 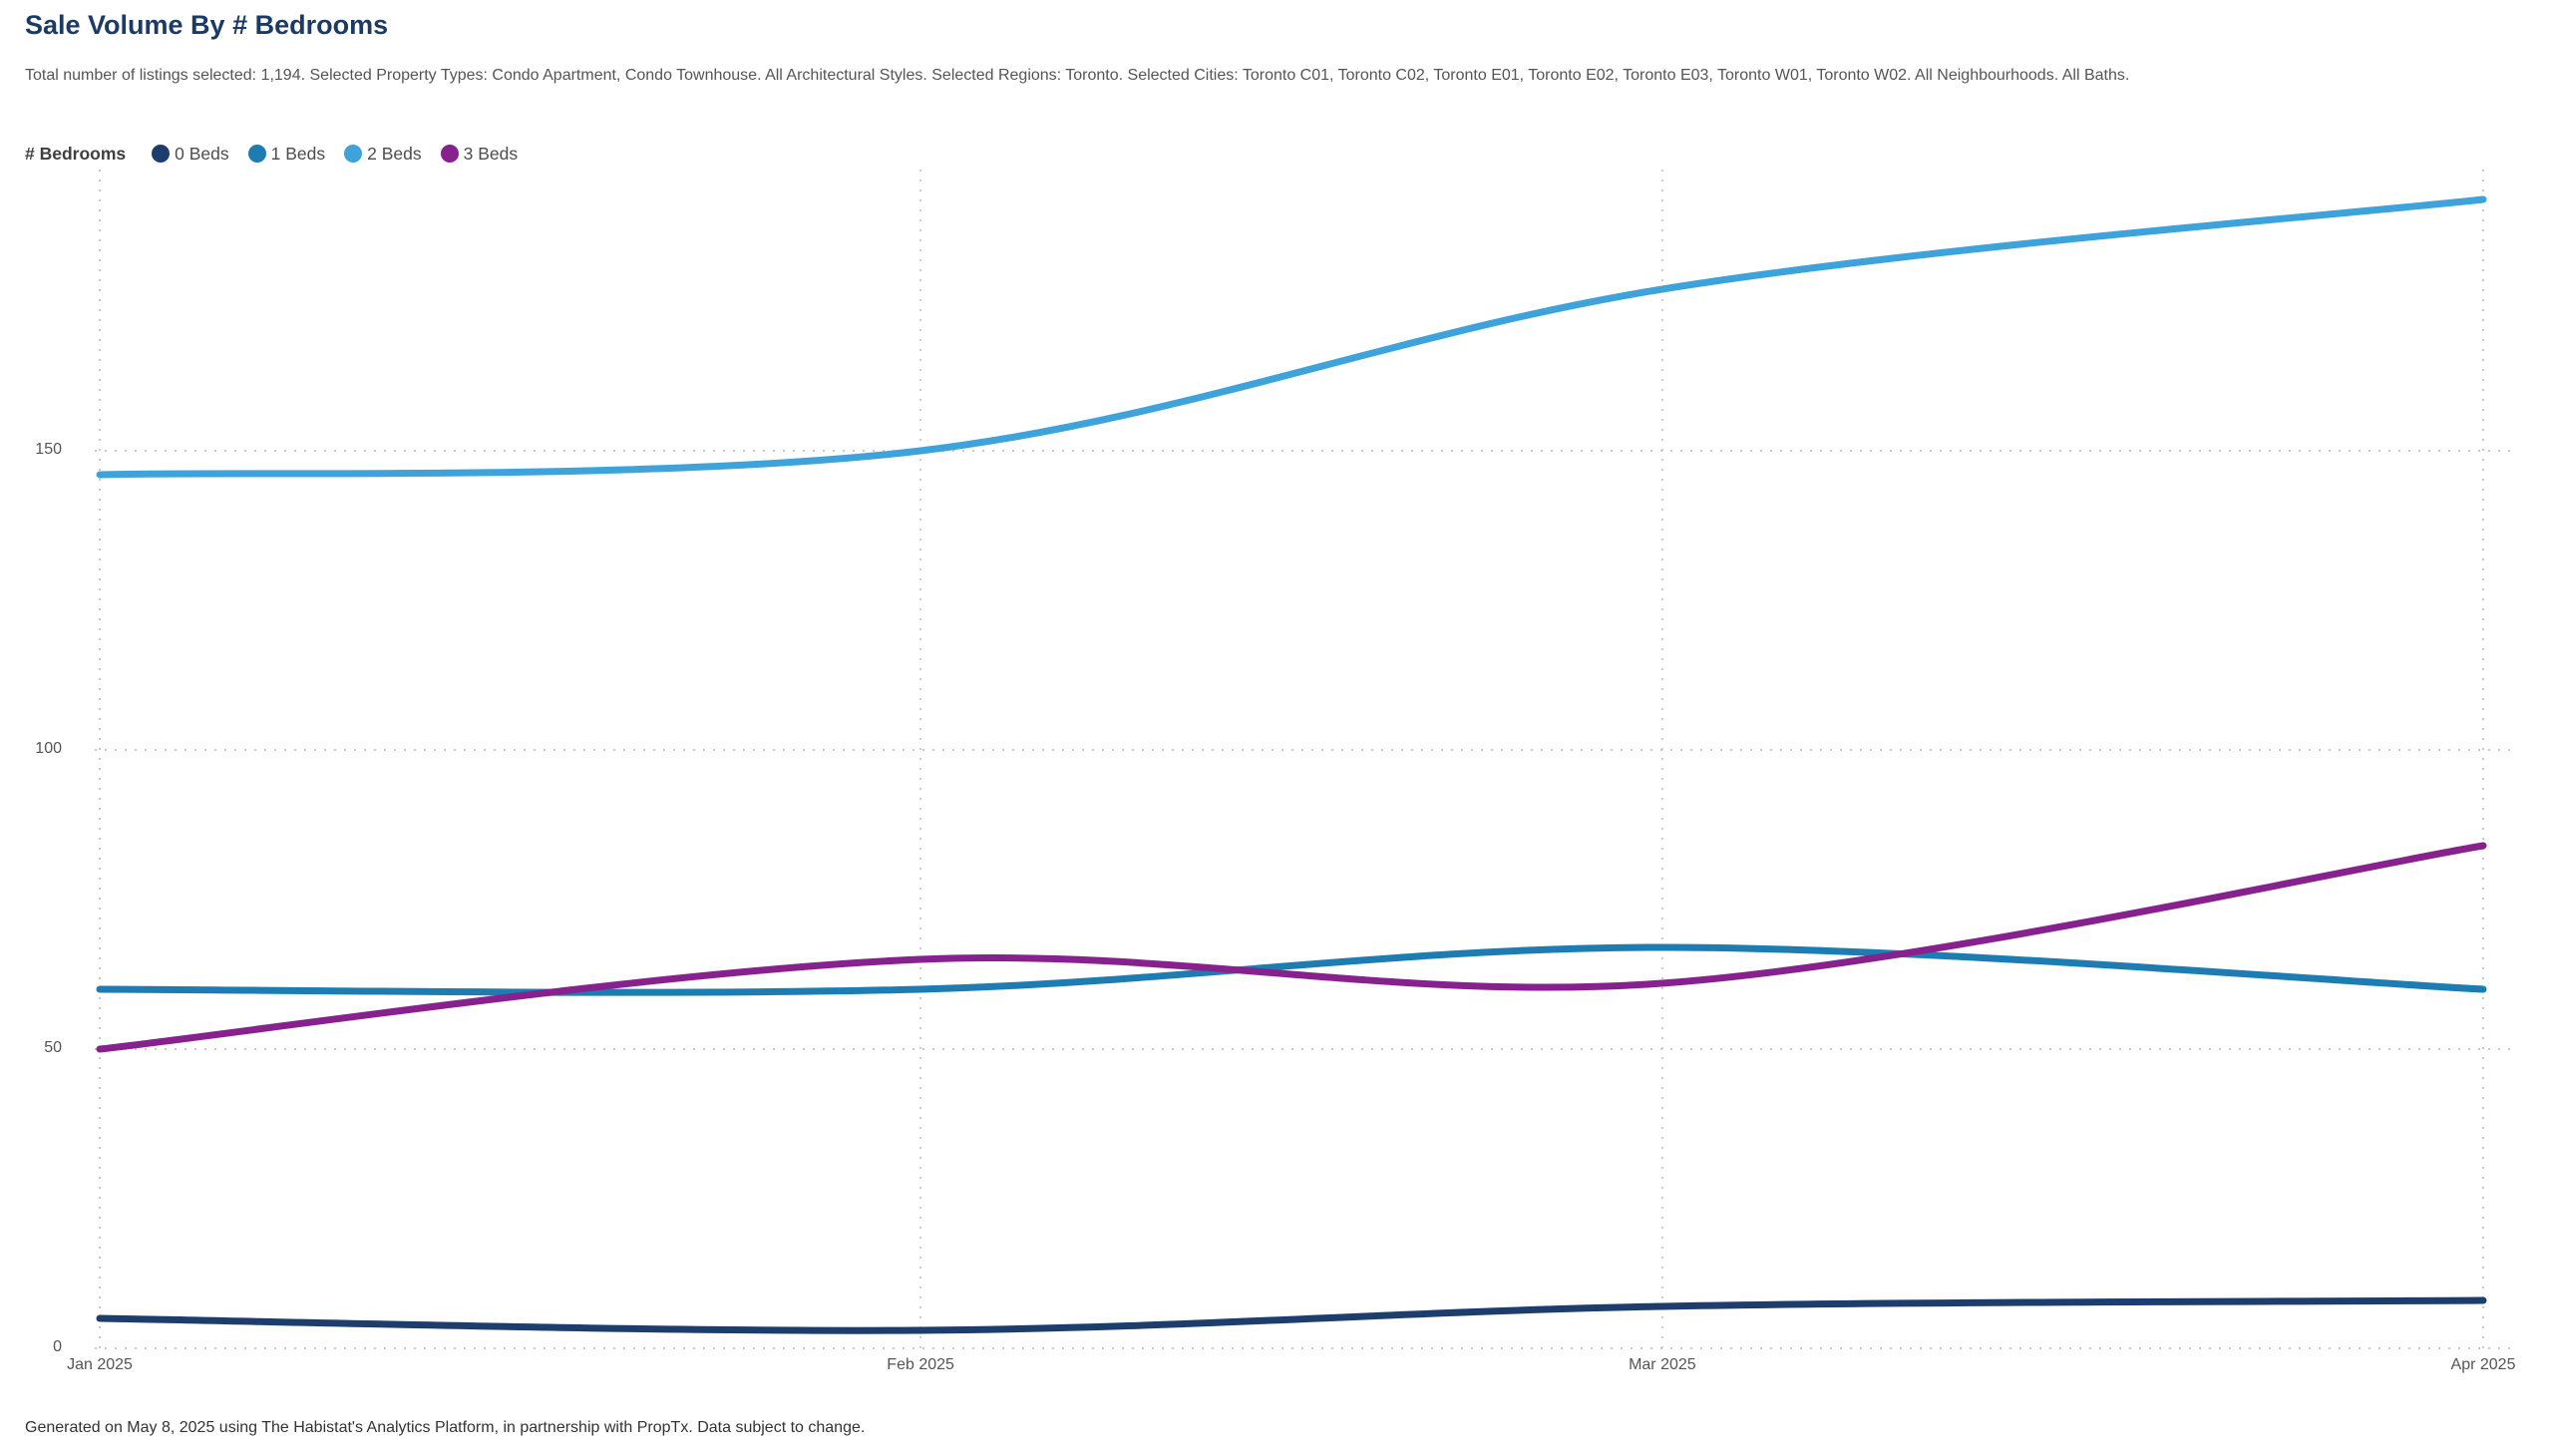 I want to click on series-line-0-beds, so click(x=1292, y=1315).